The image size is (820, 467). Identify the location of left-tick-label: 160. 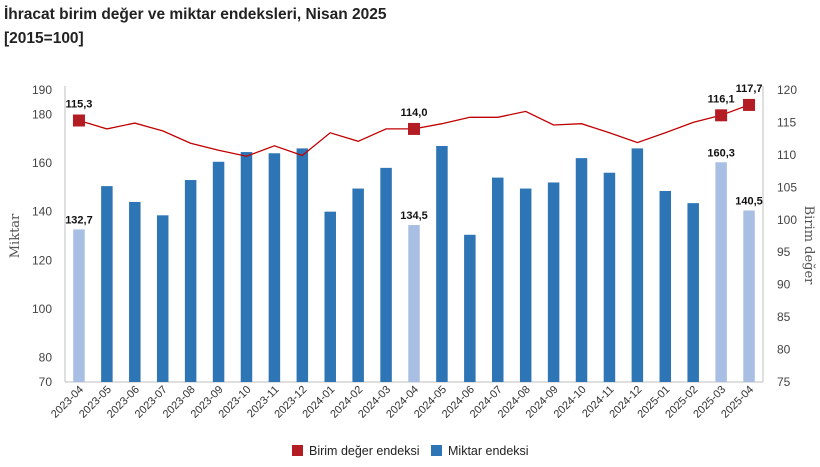
(42, 163).